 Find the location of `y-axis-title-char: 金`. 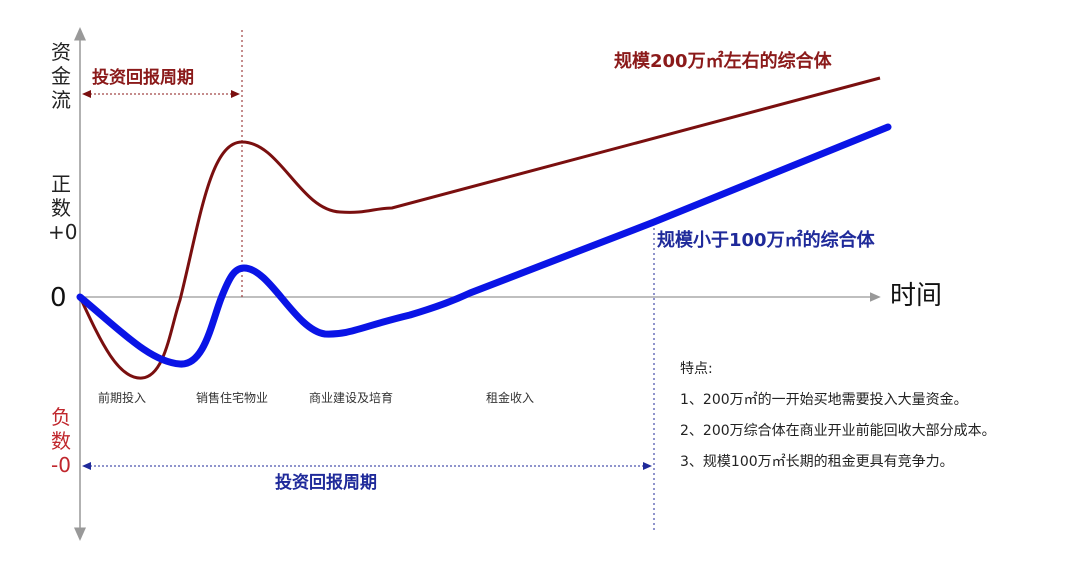

y-axis-title-char: 金 is located at coordinates (61, 76).